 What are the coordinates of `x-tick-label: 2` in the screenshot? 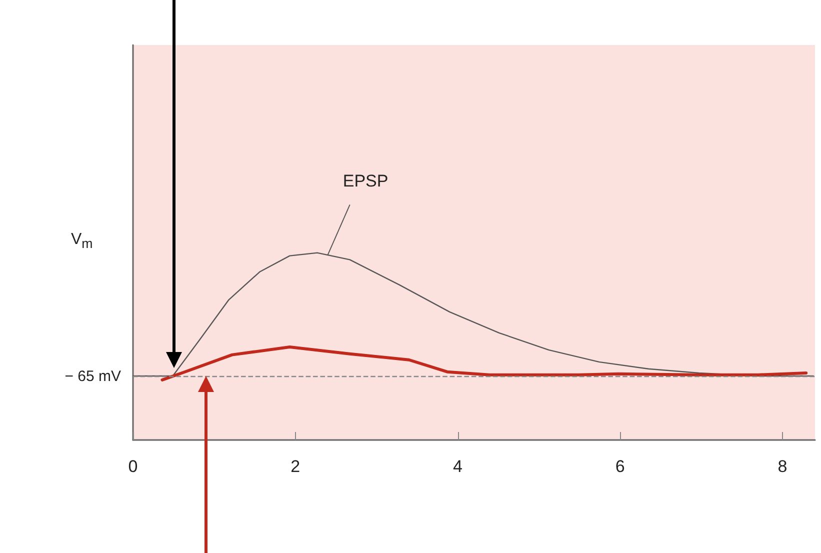 It's located at (295, 466).